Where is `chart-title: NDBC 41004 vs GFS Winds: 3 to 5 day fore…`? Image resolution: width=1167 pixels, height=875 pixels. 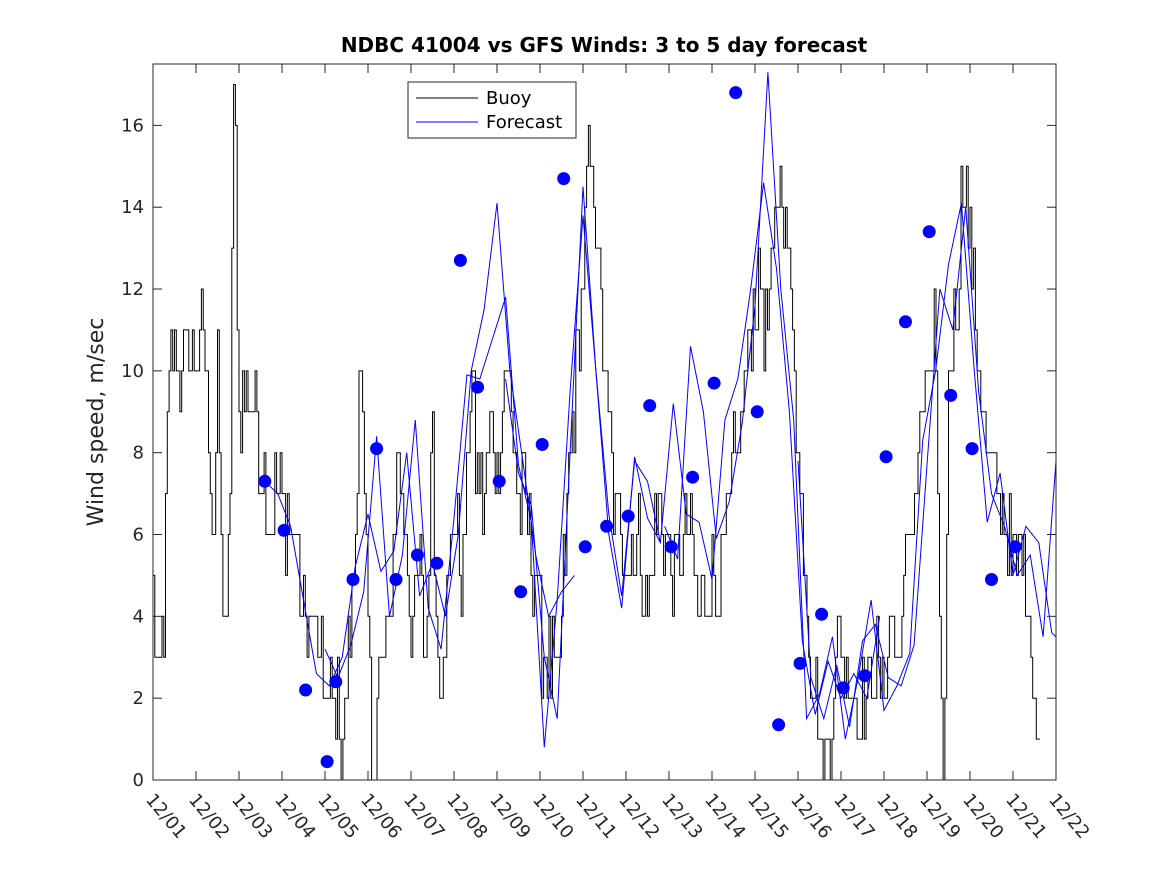
chart-title: NDBC 41004 vs GFS Winds: 3 to 5 day fore… is located at coordinates (604, 45).